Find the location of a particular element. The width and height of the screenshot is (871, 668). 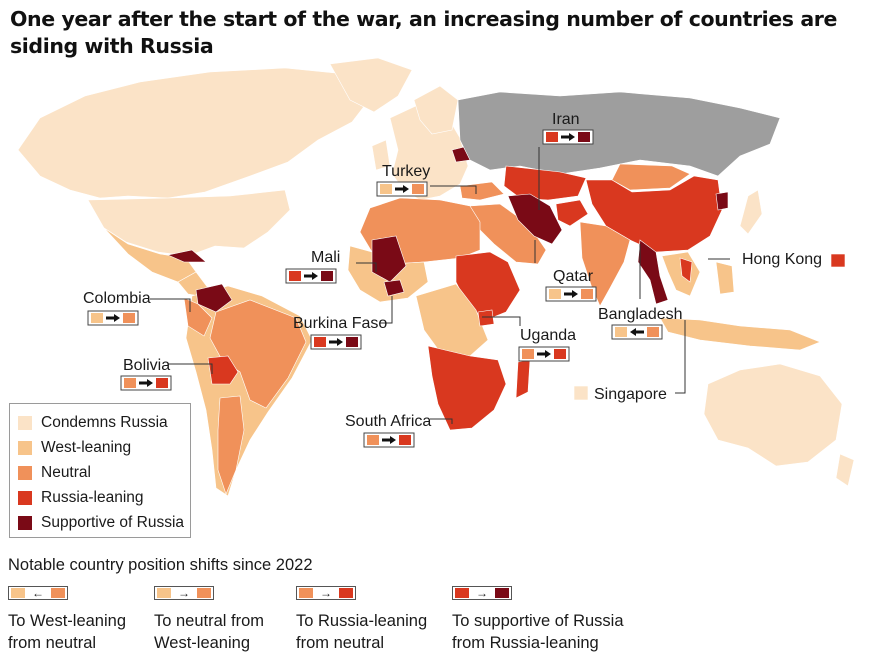

legend-label-supportive: Supportive of Russia is located at coordinates (113, 522).